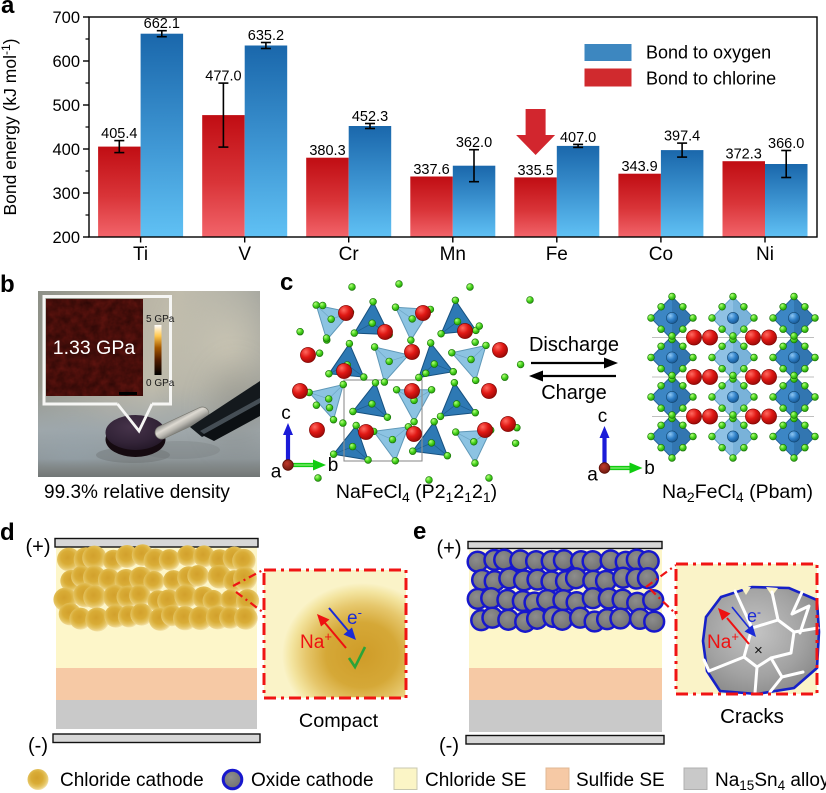 The height and width of the screenshot is (793, 826). What do you see at coordinates (160, 383) in the screenshot?
I see `svg-text: 0 GPa` at bounding box center [160, 383].